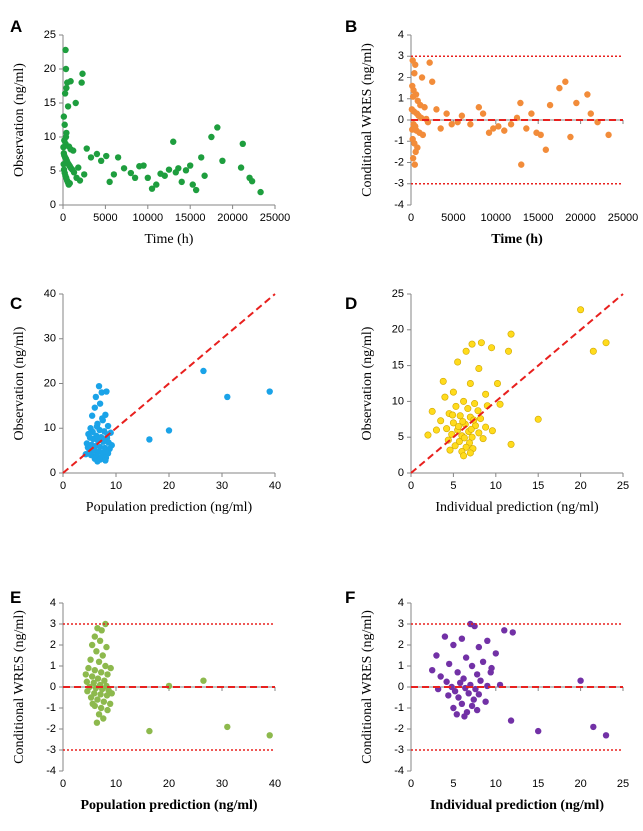  What do you see at coordinates (169, 383) in the screenshot?
I see `panel-c-identity-line` at bounding box center [169, 383].